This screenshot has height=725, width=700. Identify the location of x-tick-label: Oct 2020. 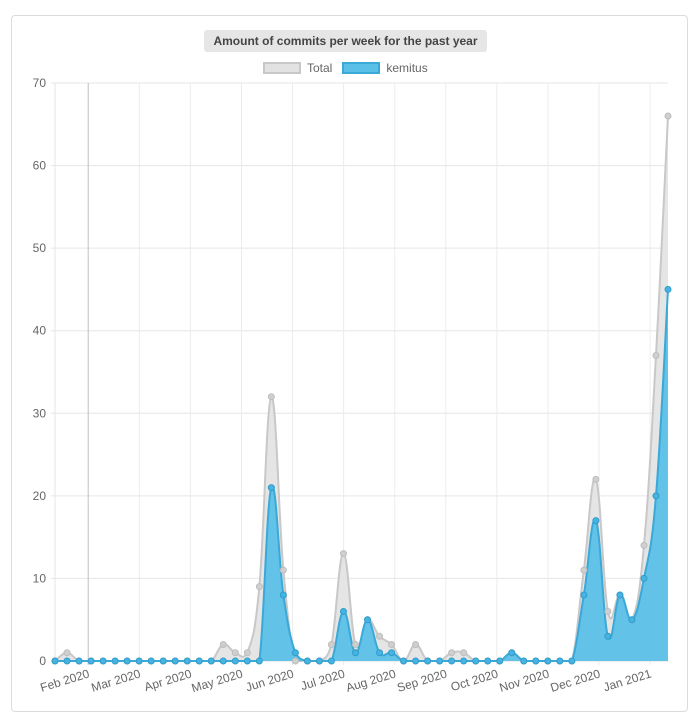
(474, 680).